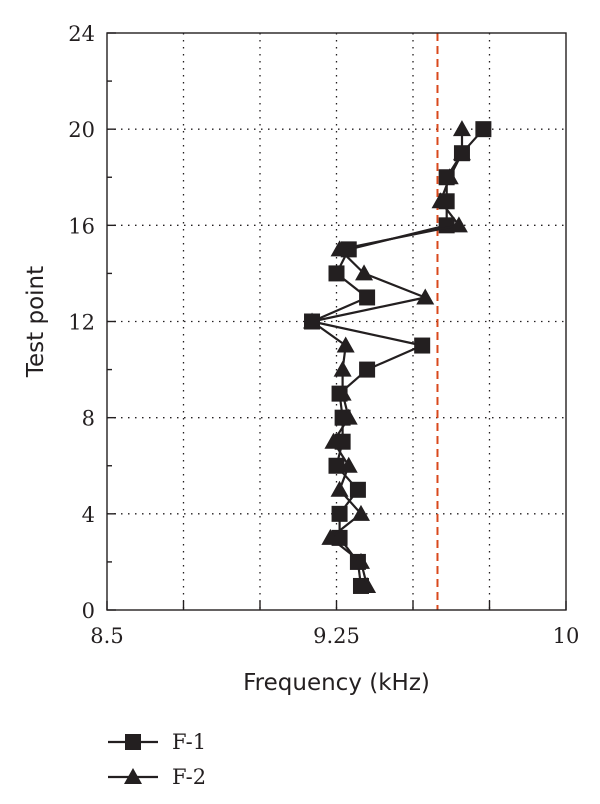 The image size is (600, 804). Describe the element at coordinates (81, 323) in the screenshot. I see `y-tick-label: 12` at that location.